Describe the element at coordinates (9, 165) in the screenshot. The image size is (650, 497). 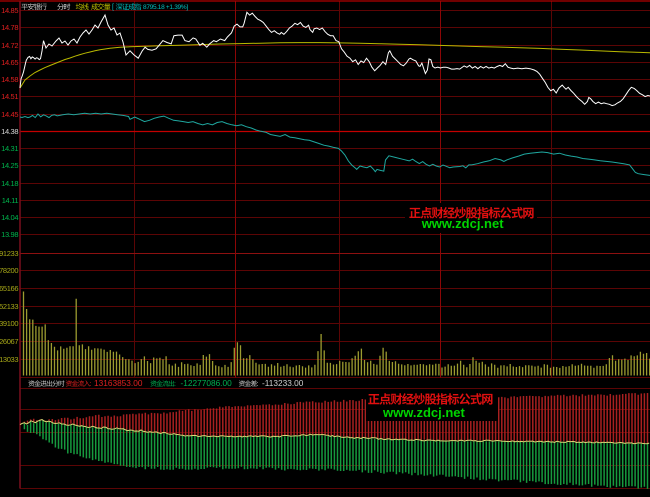
I see `svg-text: 14.25` at that location.